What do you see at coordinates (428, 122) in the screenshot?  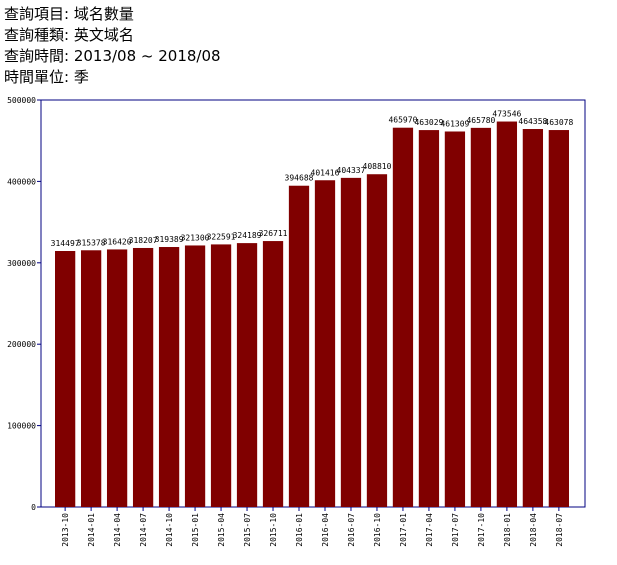 I see `data-label: 463029` at bounding box center [428, 122].